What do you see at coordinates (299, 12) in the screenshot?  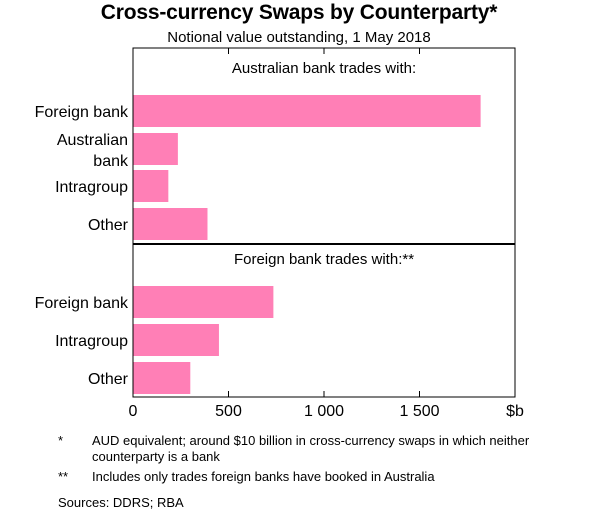 I see `chart-title: Cross-currency Swaps by Counterparty*` at bounding box center [299, 12].